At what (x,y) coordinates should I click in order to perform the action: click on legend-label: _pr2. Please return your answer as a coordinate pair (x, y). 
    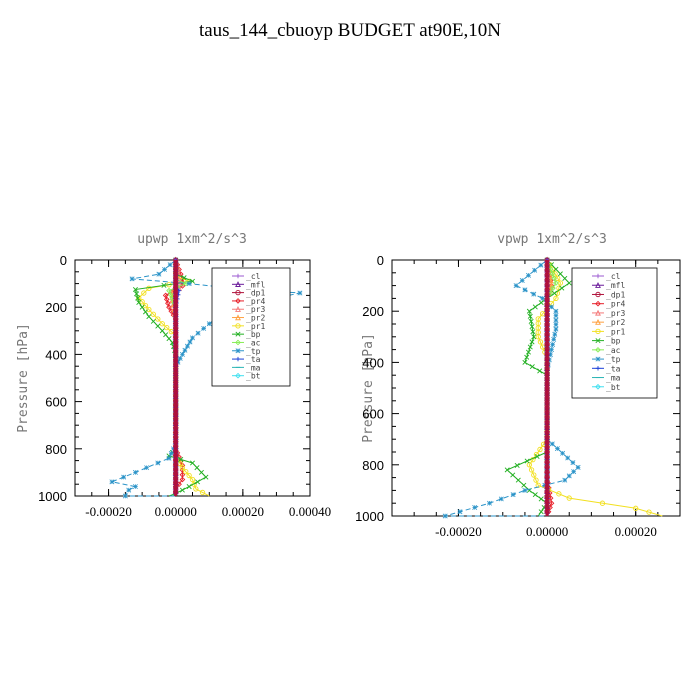
    Looking at the image, I should click on (615, 322).